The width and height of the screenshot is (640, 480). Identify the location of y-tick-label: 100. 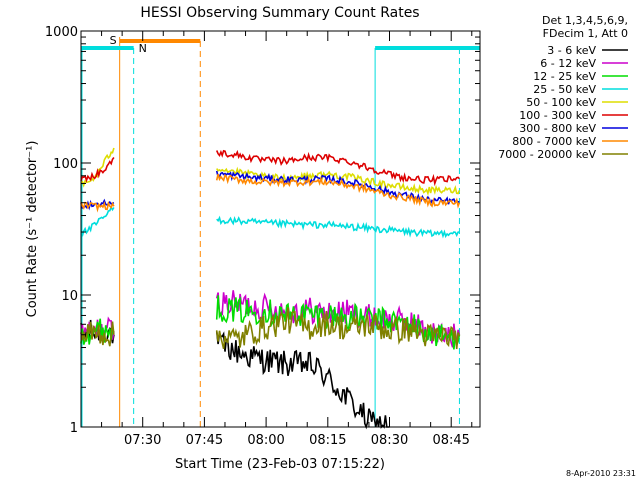
(65, 164).